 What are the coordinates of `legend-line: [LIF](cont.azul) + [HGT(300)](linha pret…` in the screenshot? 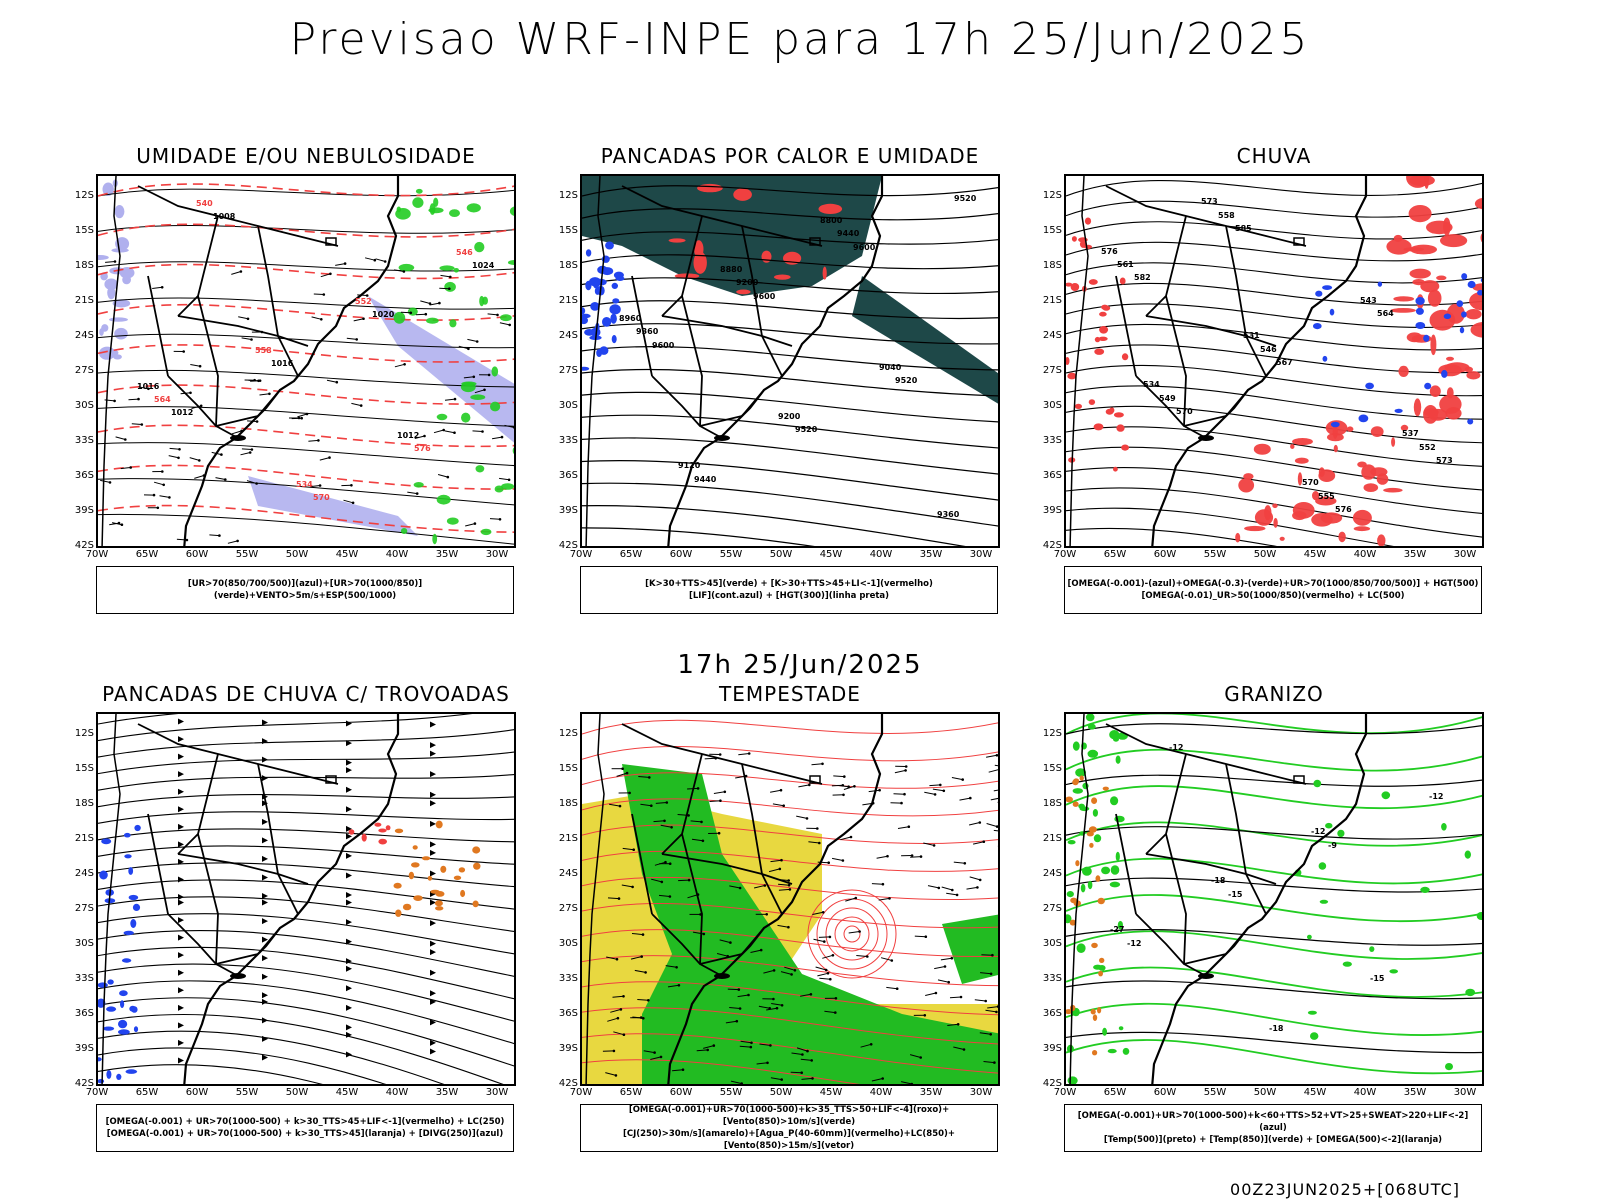 It's located at (789, 596).